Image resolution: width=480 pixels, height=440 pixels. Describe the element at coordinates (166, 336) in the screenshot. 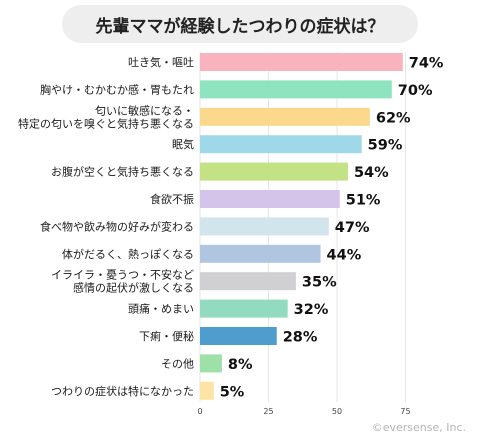

I see `category-label: 下痢・便秘` at that location.